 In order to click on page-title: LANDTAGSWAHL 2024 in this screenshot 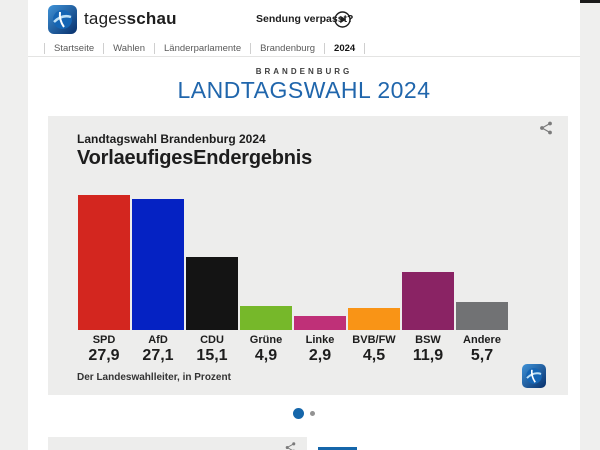, I will do `click(304, 90)`.